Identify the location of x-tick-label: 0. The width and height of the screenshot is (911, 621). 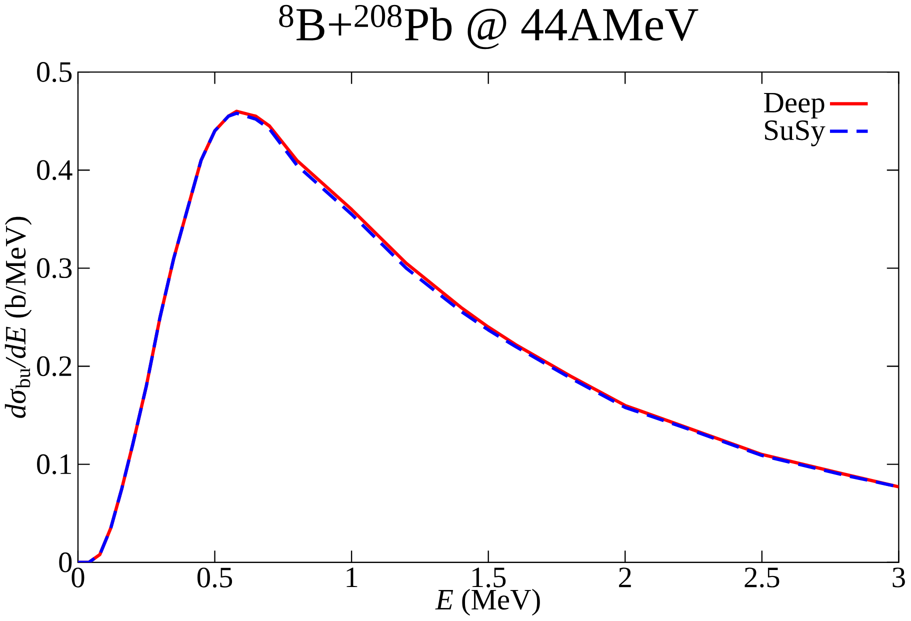
(78, 578).